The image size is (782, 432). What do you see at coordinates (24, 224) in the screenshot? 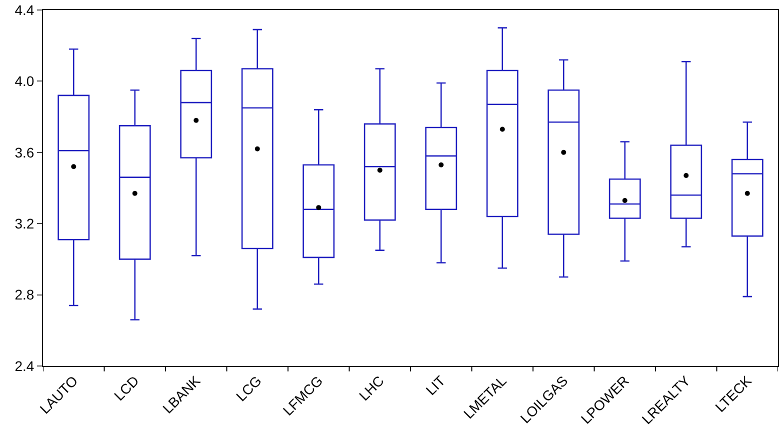
I see `y-tick-label: 3.2` at bounding box center [24, 224].